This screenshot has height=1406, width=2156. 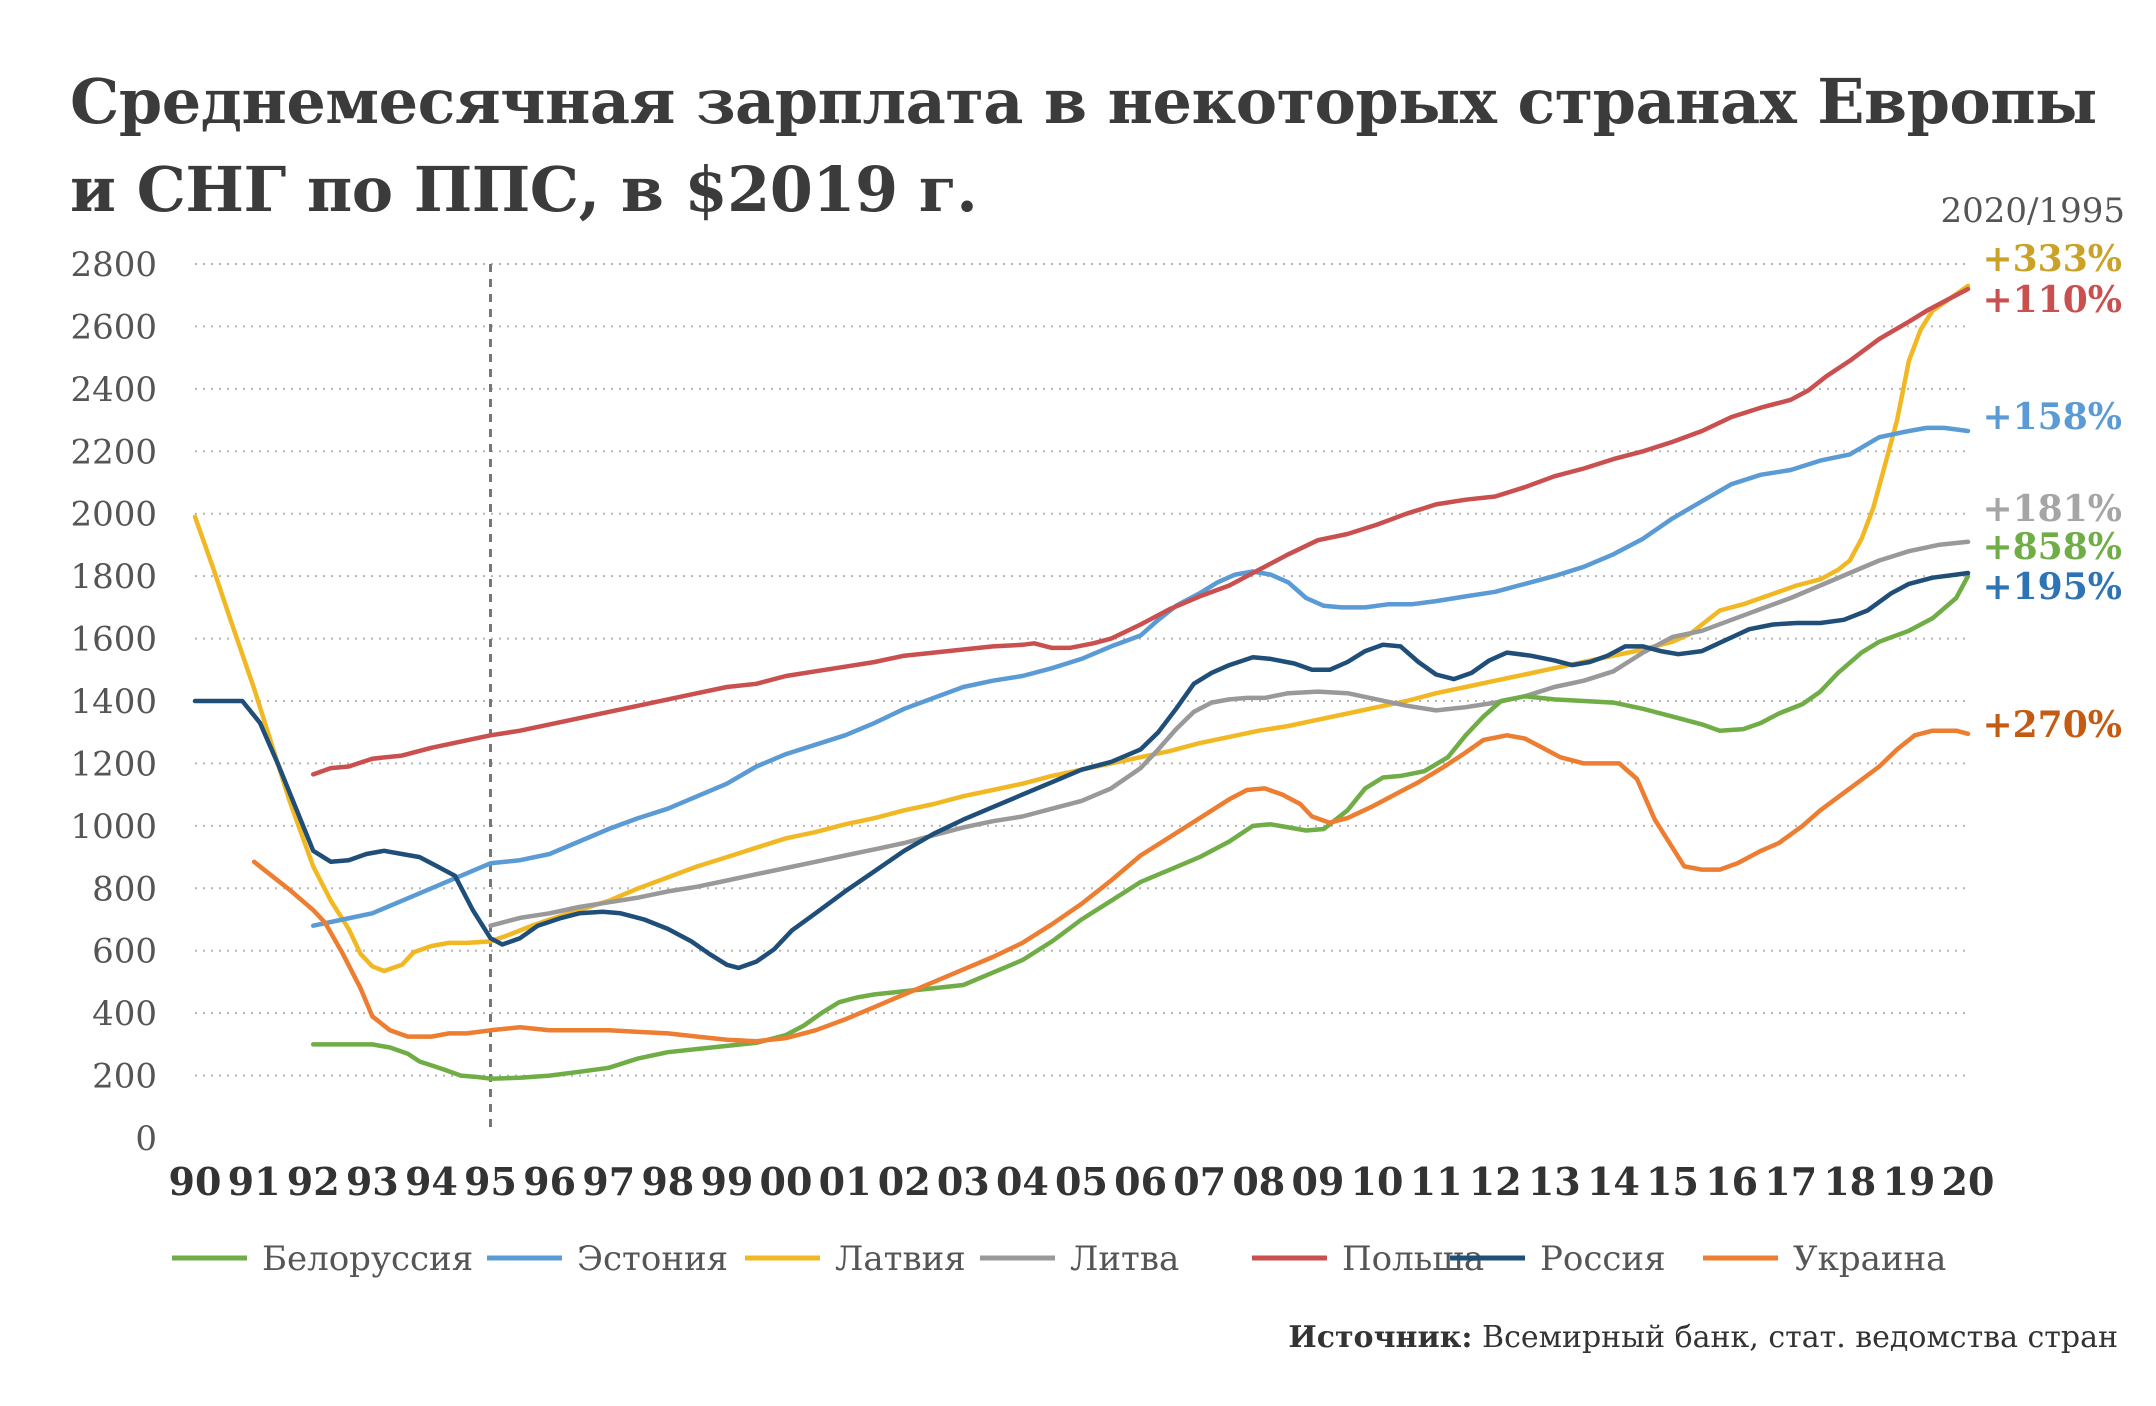 What do you see at coordinates (652, 1259) in the screenshot?
I see `legend-label: Эстония` at bounding box center [652, 1259].